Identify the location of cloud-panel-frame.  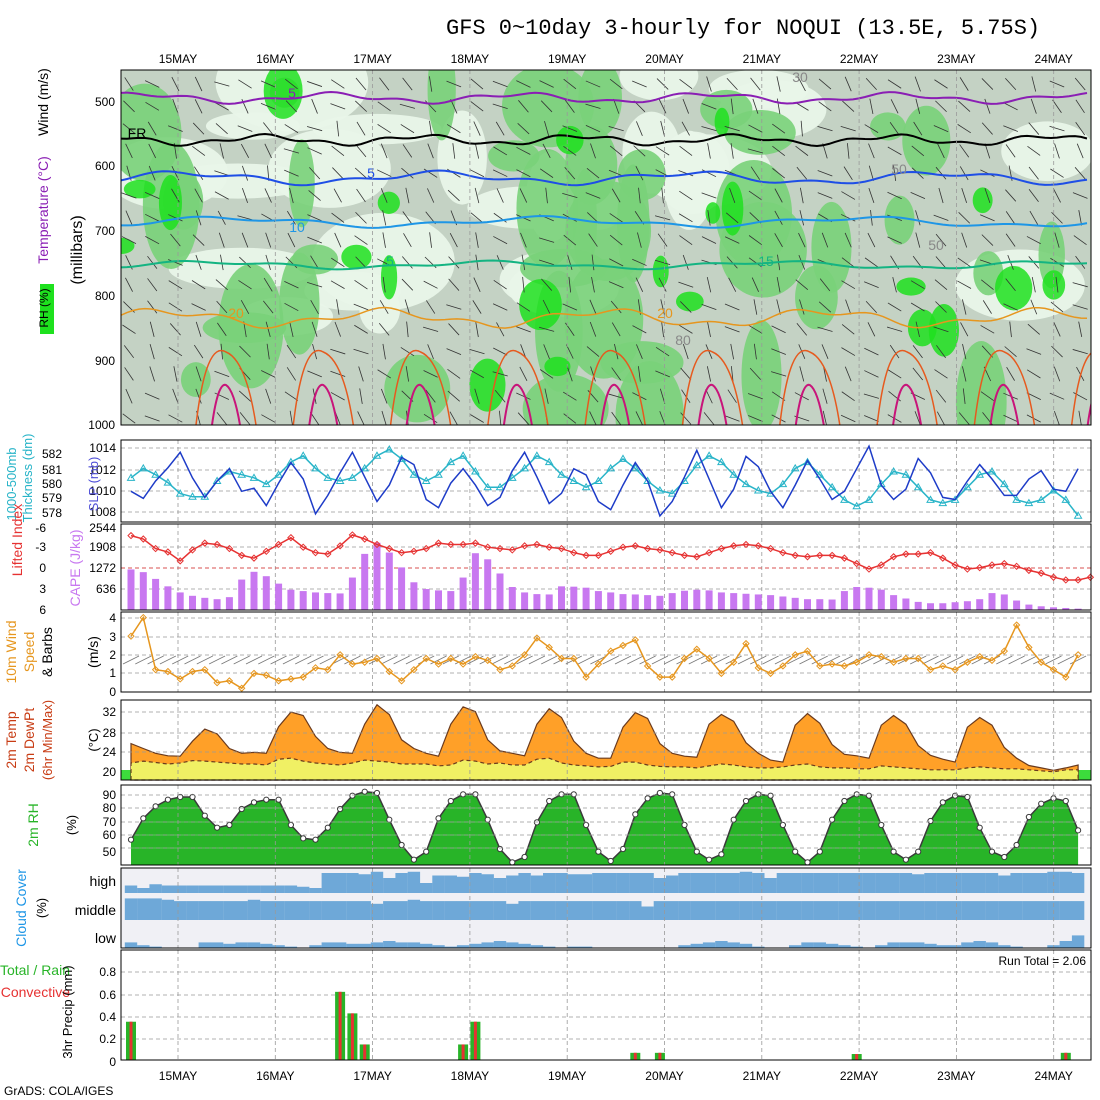
(606, 908).